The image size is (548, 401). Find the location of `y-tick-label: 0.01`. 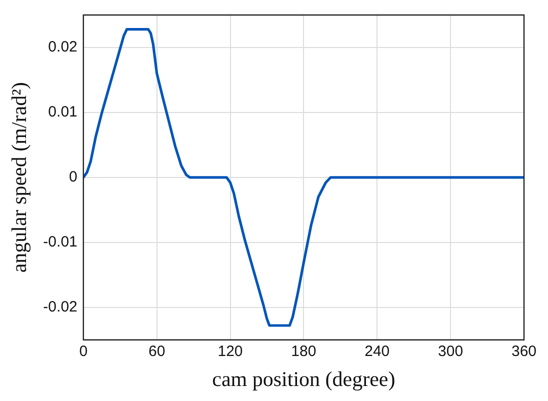

y-tick-label: 0.01 is located at coordinates (63, 112).